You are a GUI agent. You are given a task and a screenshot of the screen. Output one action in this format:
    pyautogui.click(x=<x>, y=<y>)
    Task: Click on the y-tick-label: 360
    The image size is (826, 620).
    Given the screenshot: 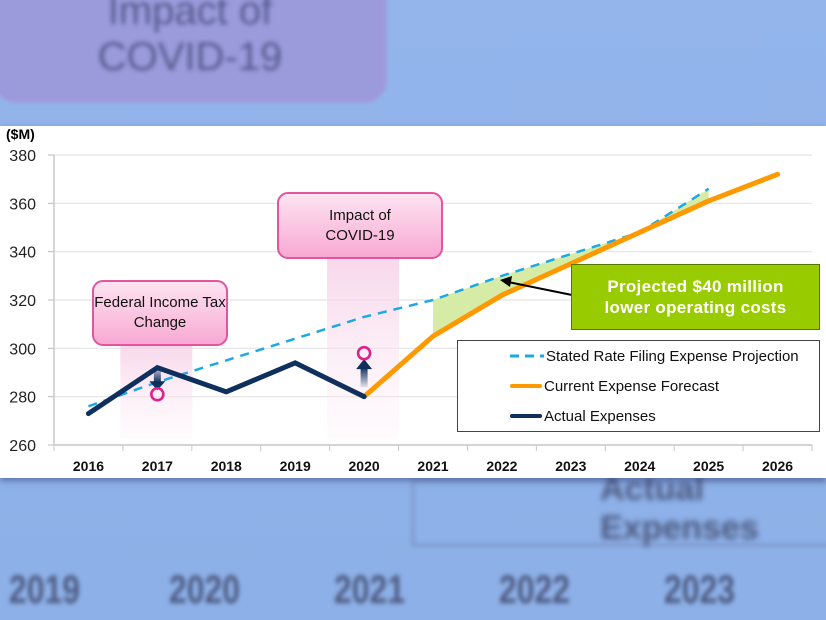 What is the action you would take?
    pyautogui.click(x=22, y=204)
    